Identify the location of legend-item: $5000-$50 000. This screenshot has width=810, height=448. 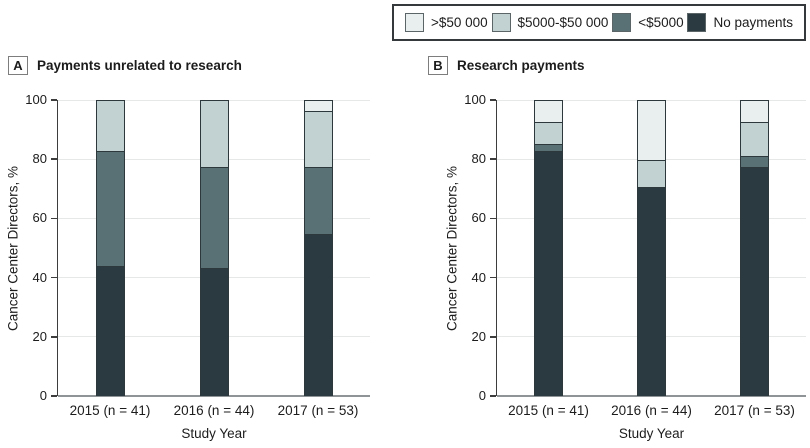
(550, 22).